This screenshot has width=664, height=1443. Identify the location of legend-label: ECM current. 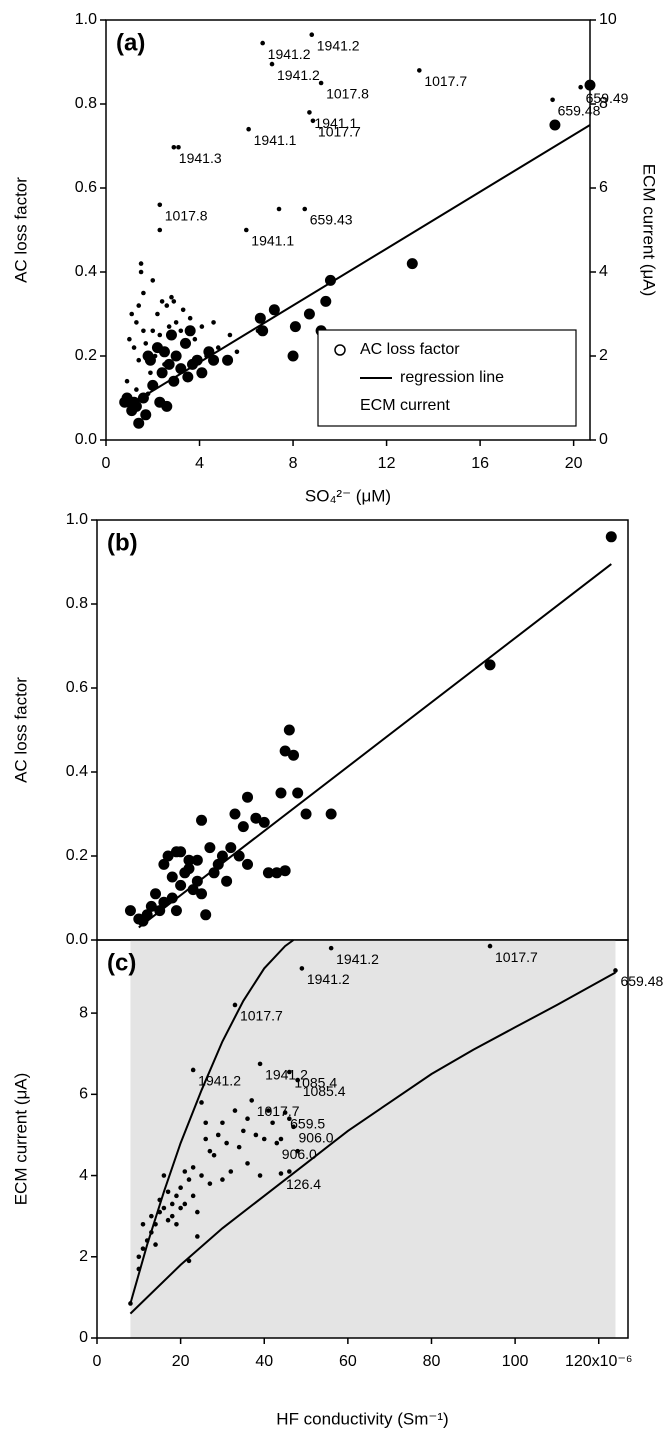
(405, 405).